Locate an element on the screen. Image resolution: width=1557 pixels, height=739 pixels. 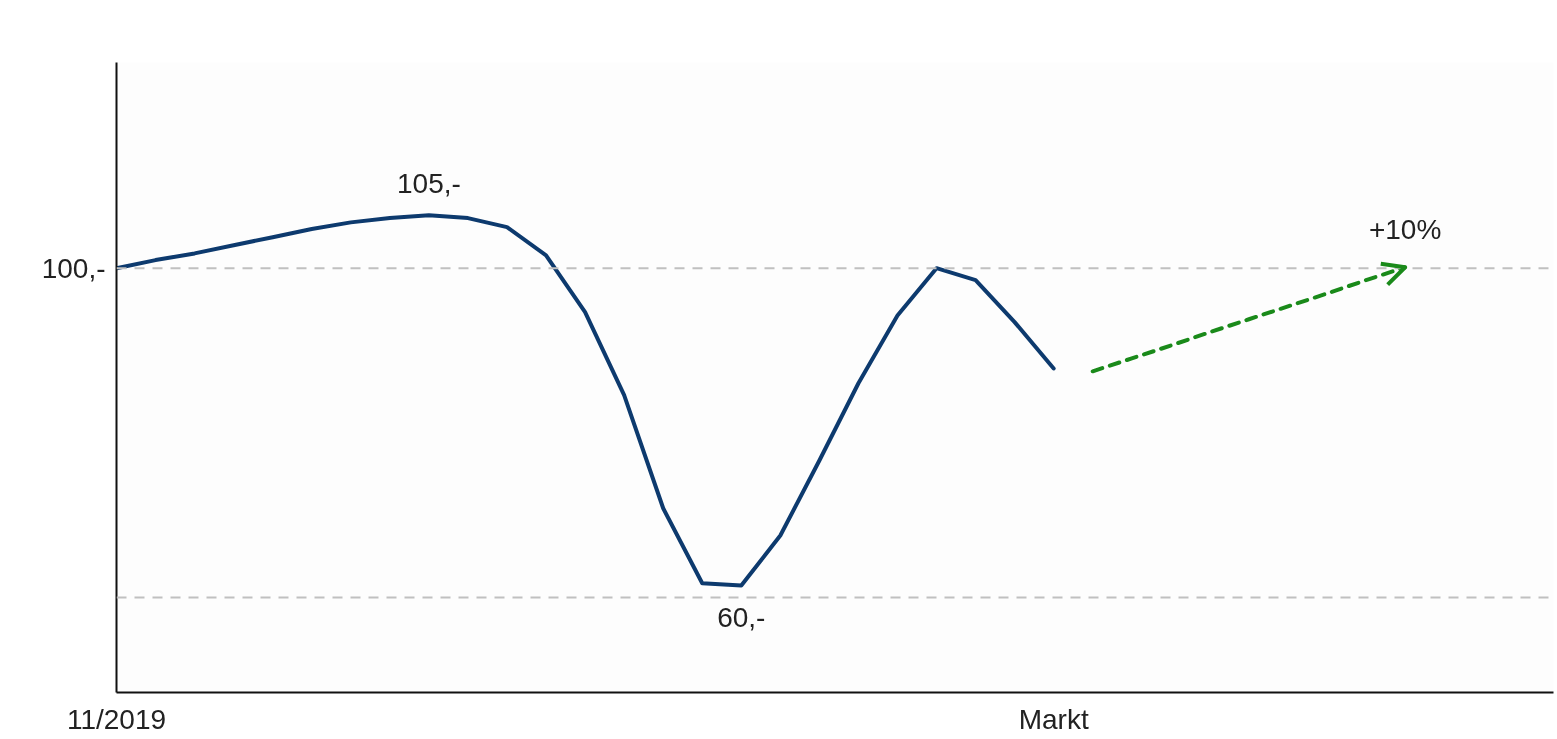
text: 105,- is located at coordinates (428, 184).